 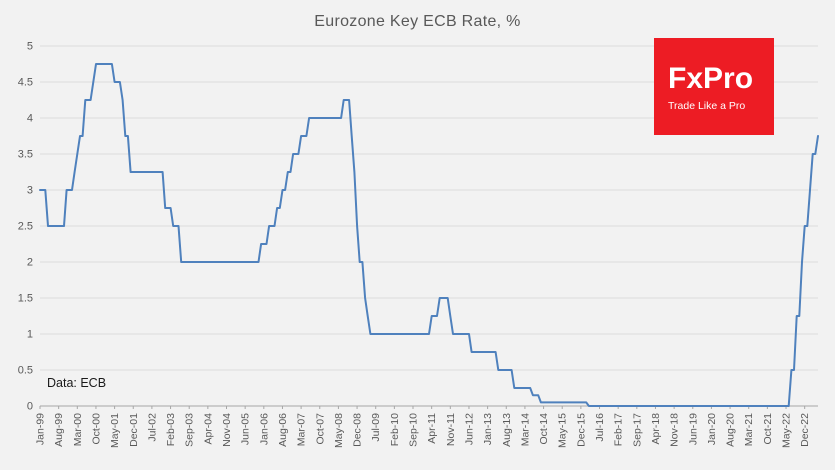 I want to click on x-tick-label: Aug-13, so click(x=507, y=430).